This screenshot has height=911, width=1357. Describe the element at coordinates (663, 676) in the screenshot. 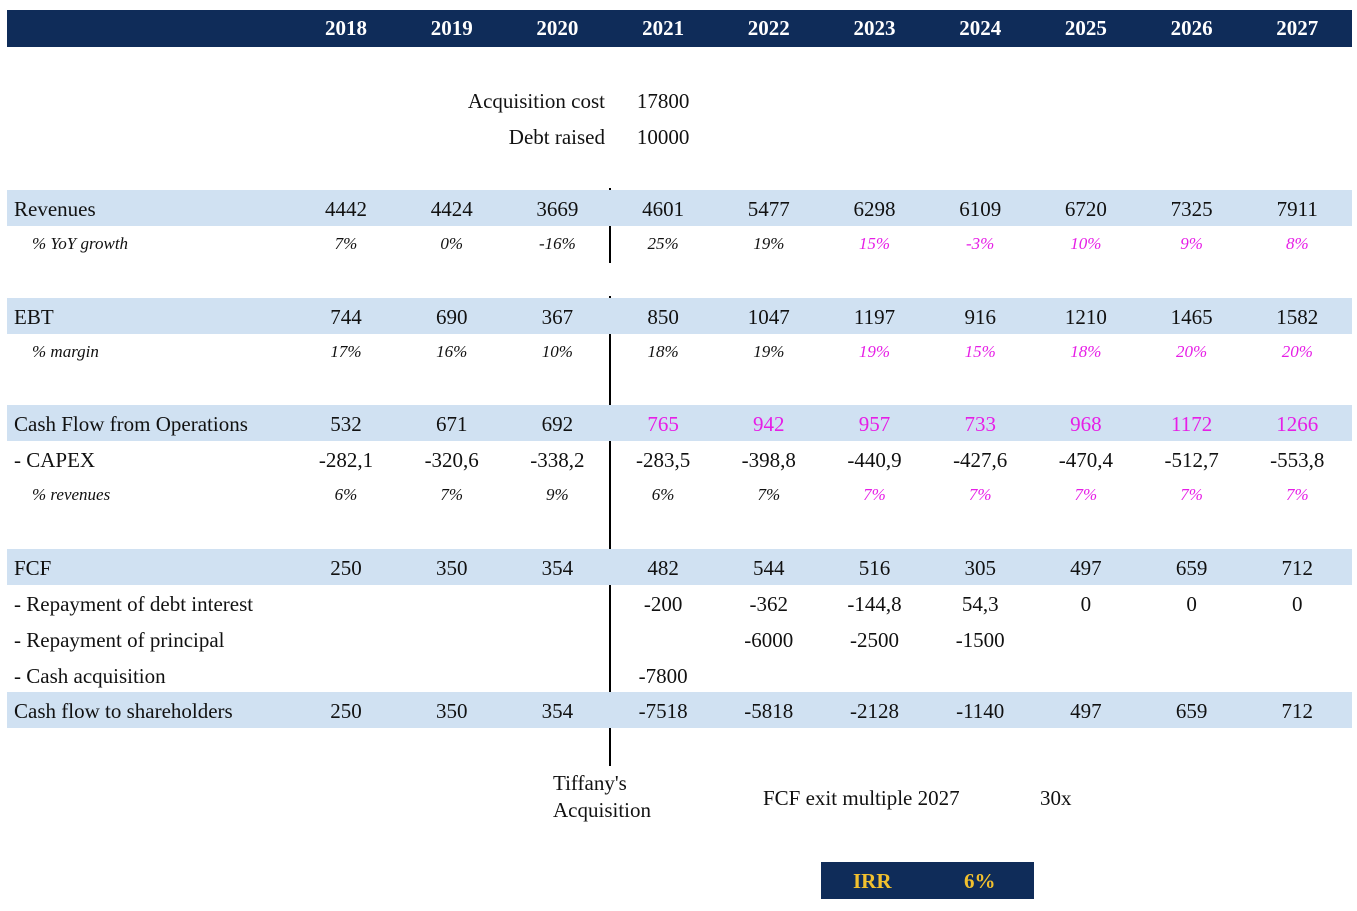

I see `cell-value: -7800` at that location.